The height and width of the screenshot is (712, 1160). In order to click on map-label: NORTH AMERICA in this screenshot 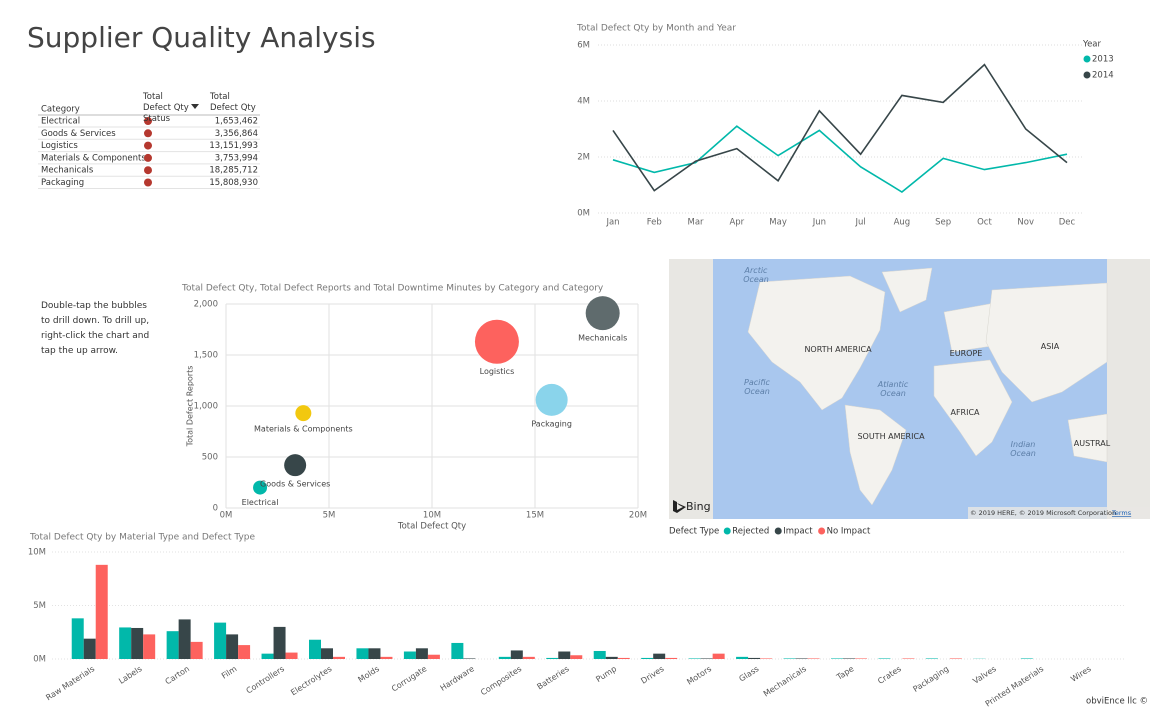, I will do `click(838, 349)`.